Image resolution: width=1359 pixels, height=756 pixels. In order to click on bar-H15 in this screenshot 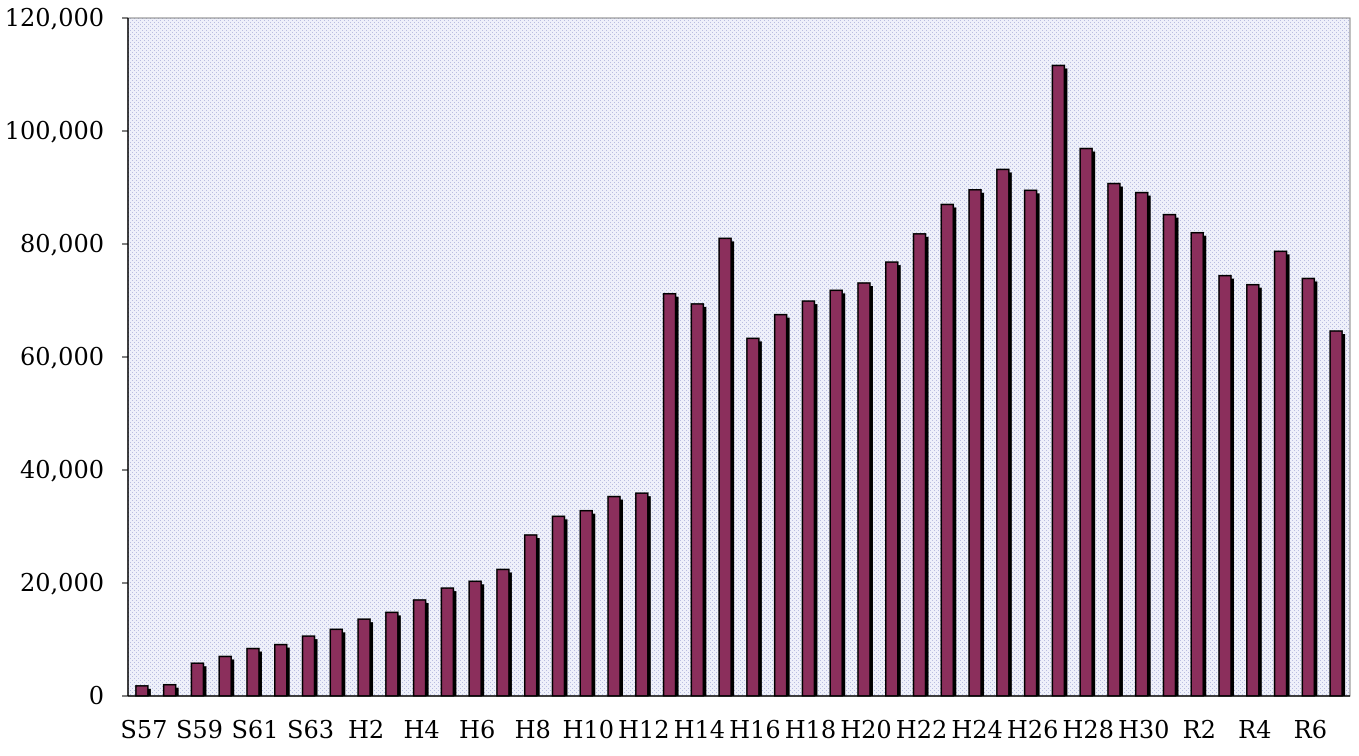, I will do `click(726, 467)`.